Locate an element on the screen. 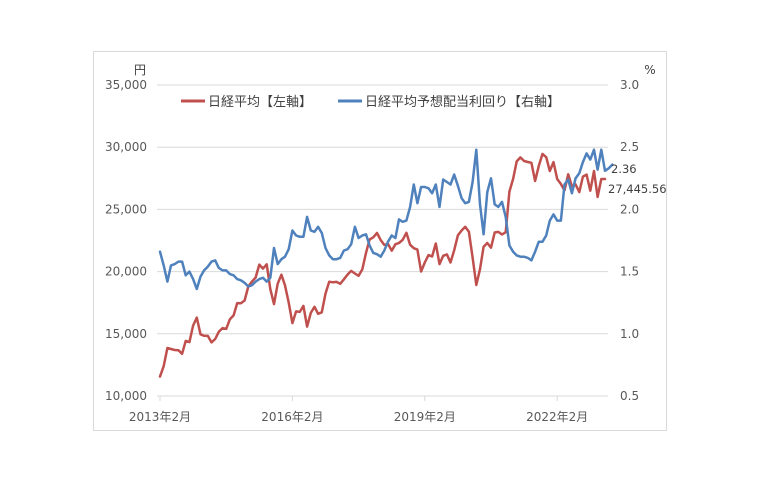 The image size is (758, 480). right-tick-label: 3.0 is located at coordinates (629, 85).